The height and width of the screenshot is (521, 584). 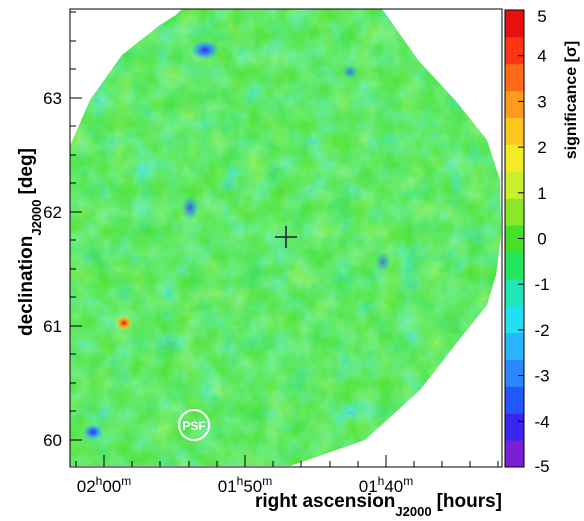 What do you see at coordinates (104, 485) in the screenshot?
I see `x-tick-label-0: 02h00m` at bounding box center [104, 485].